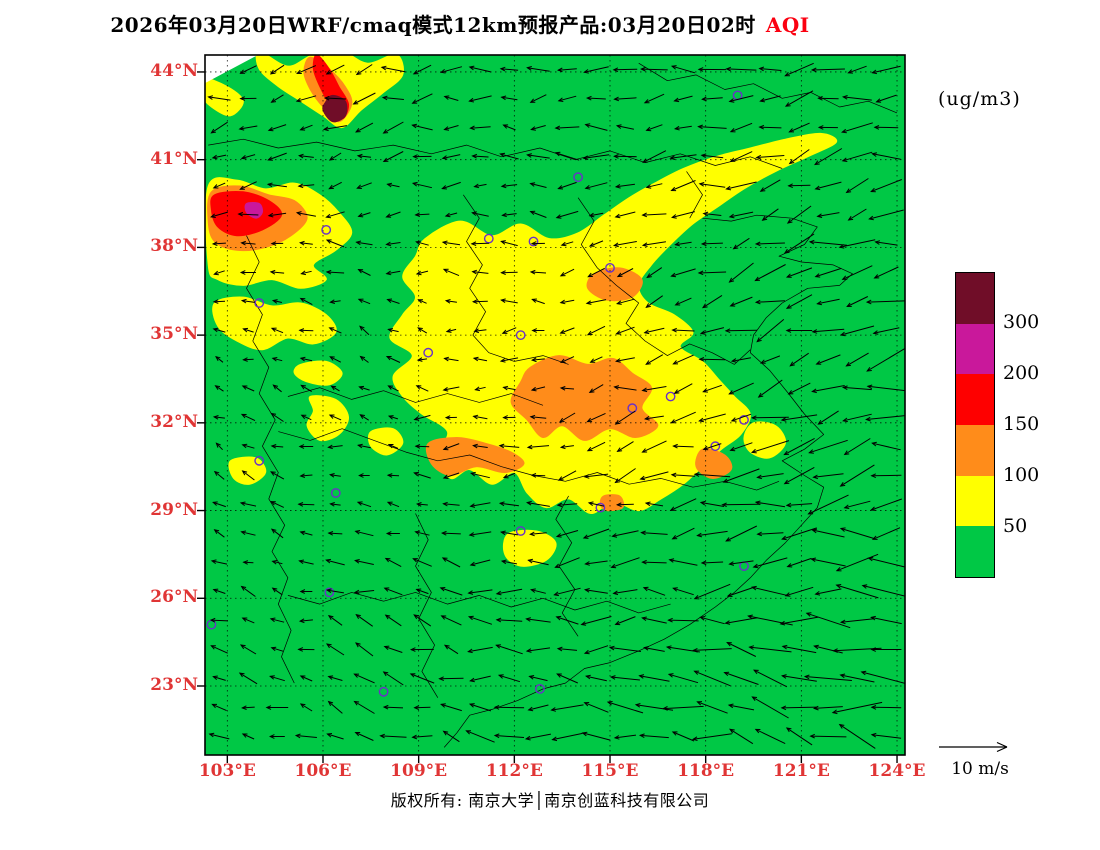  Describe the element at coordinates (1021, 322) in the screenshot. I see `colorbar-level-label: 300` at that location.